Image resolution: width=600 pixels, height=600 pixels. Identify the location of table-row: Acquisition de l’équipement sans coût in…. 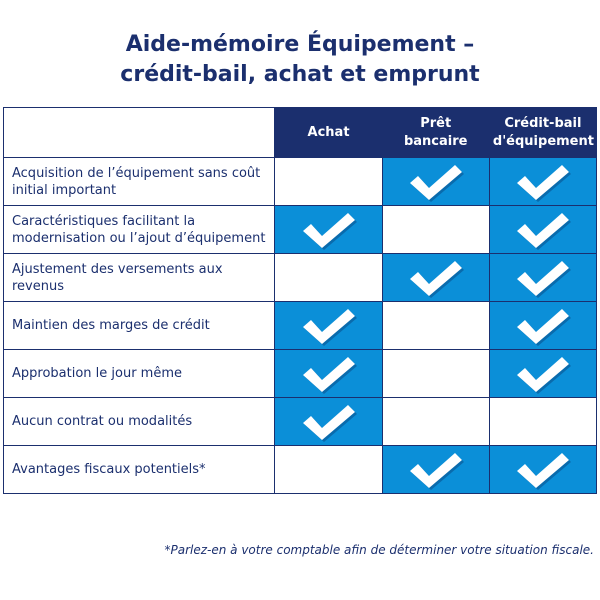
(300, 181).